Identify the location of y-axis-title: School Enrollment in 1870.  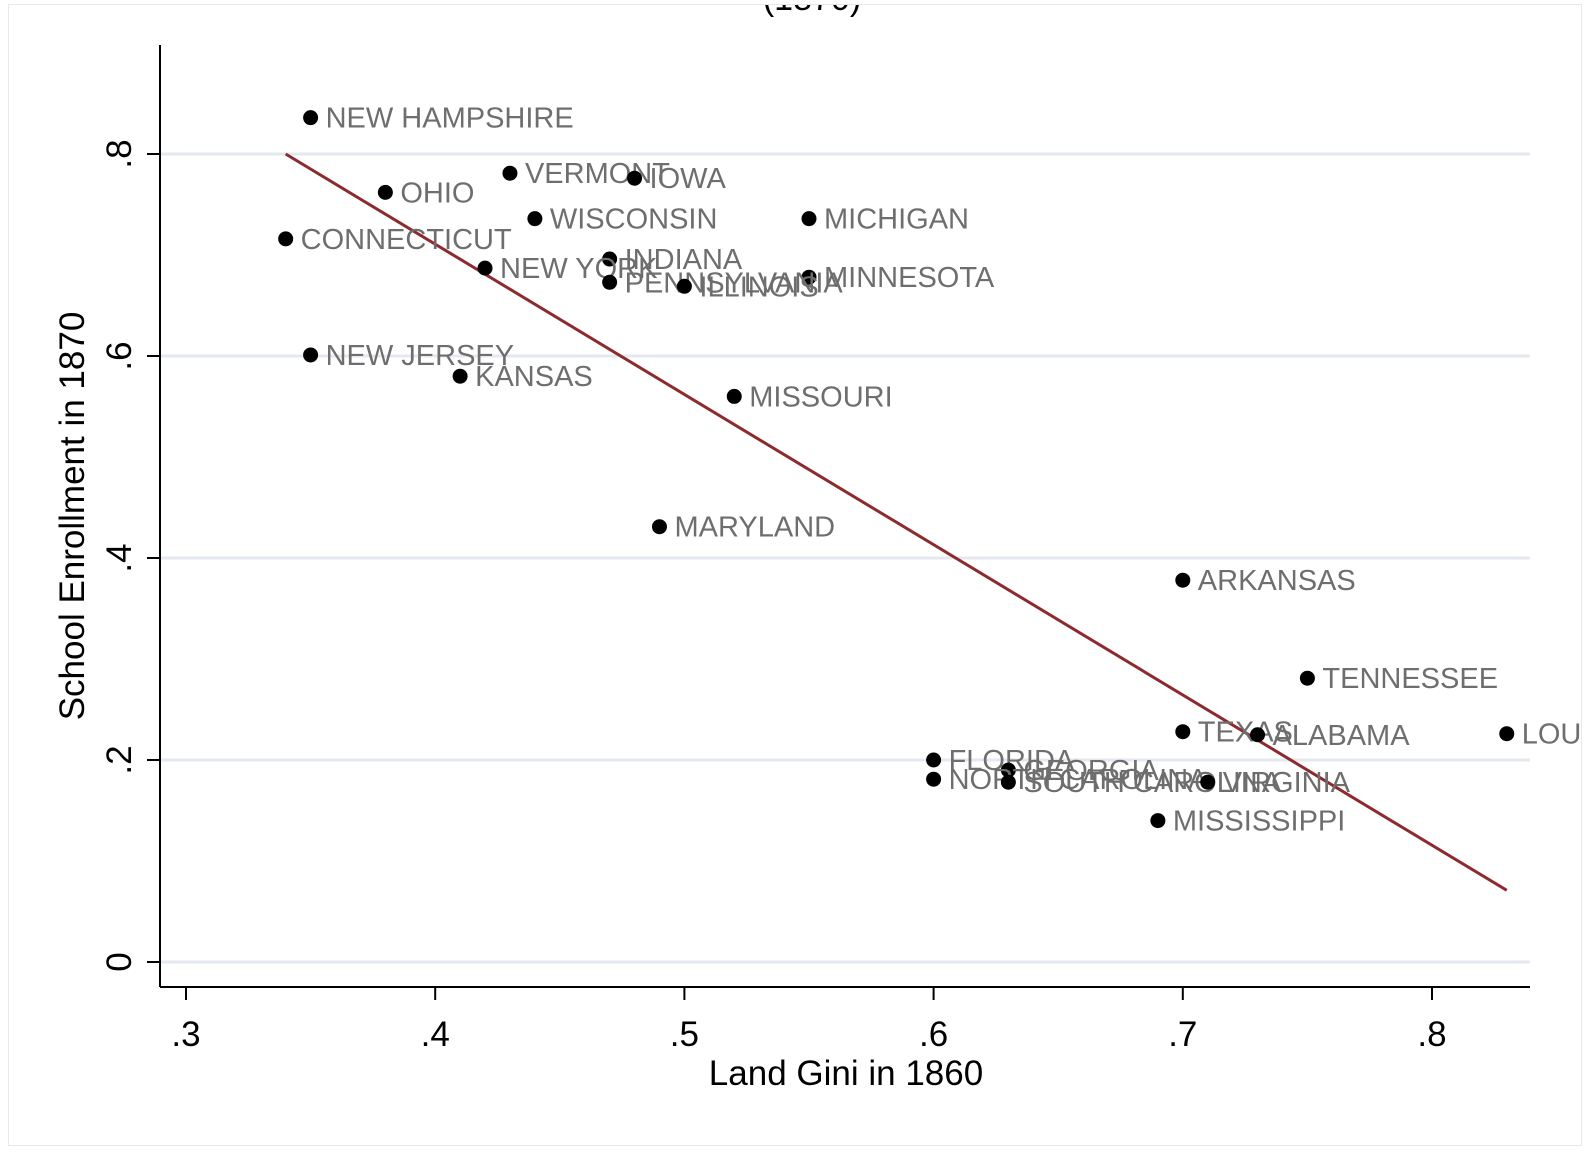
(72, 516).